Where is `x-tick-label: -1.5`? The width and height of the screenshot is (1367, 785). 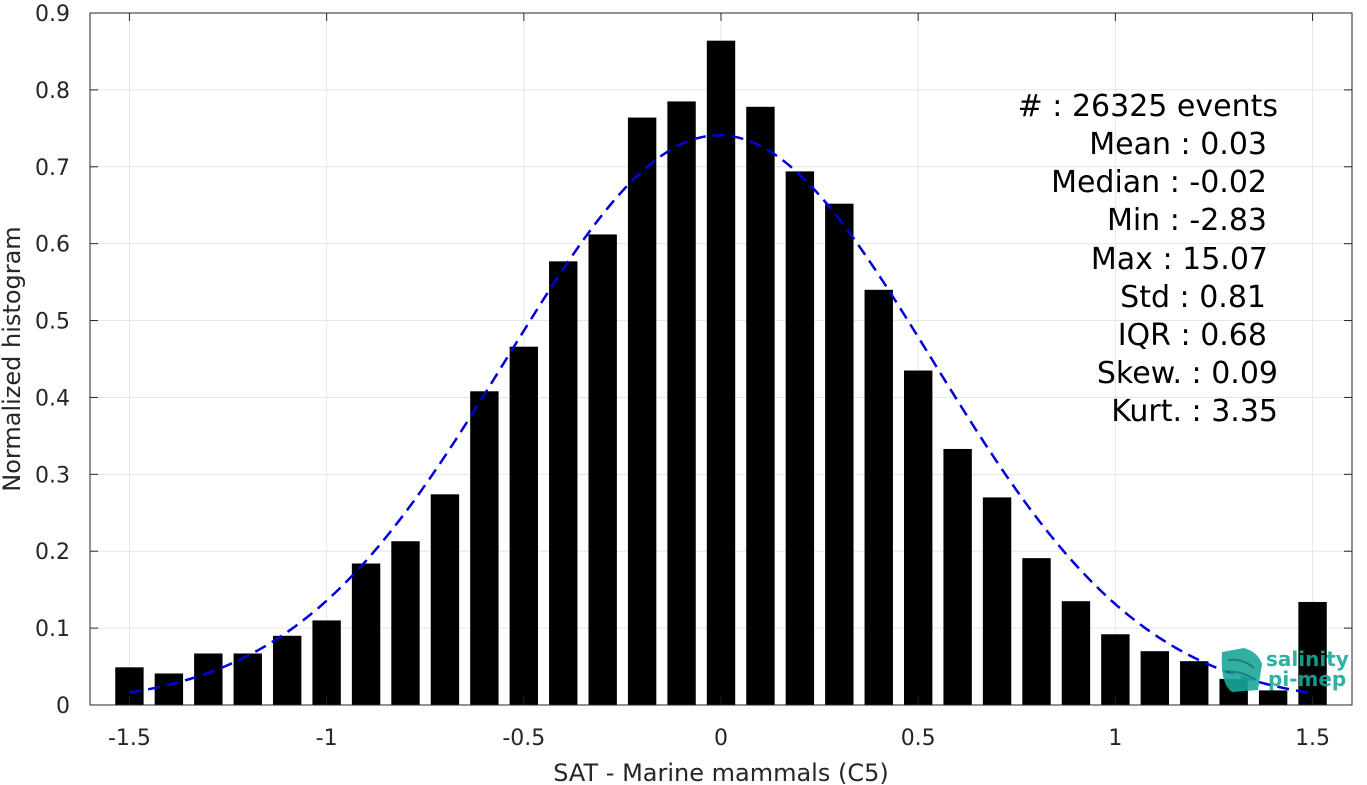 x-tick-label: -1.5 is located at coordinates (129, 738).